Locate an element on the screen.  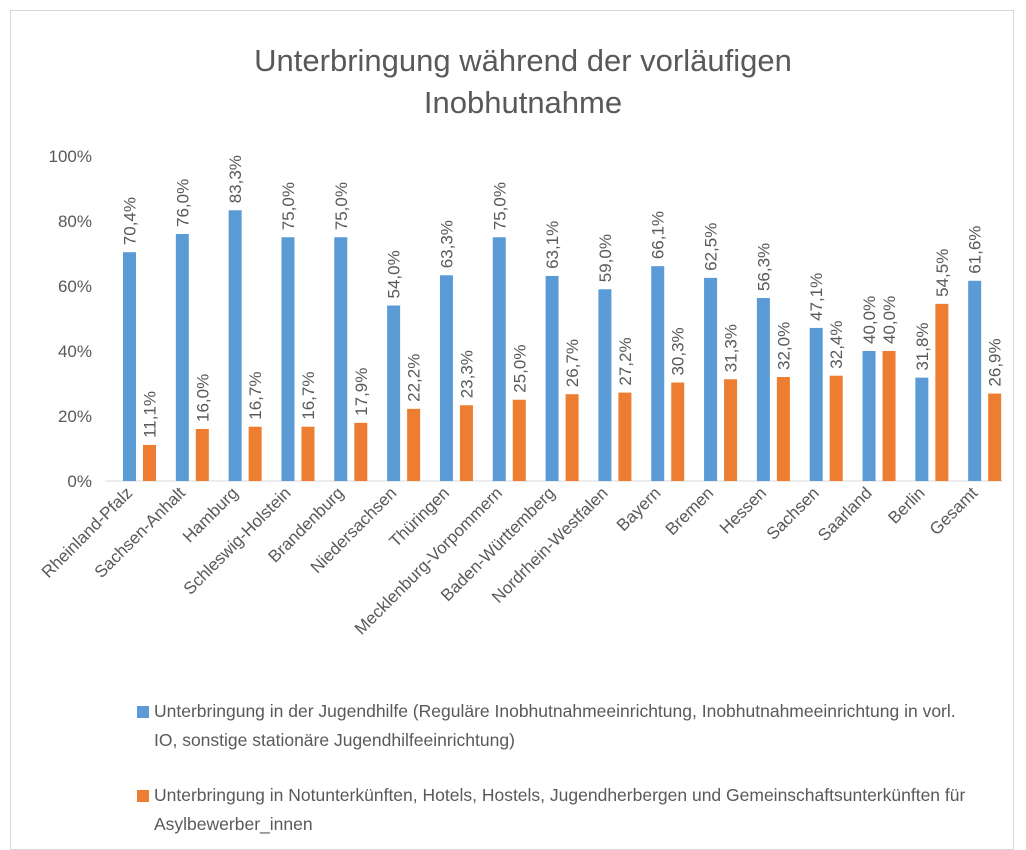
value-label: 31,3% is located at coordinates (731, 348).